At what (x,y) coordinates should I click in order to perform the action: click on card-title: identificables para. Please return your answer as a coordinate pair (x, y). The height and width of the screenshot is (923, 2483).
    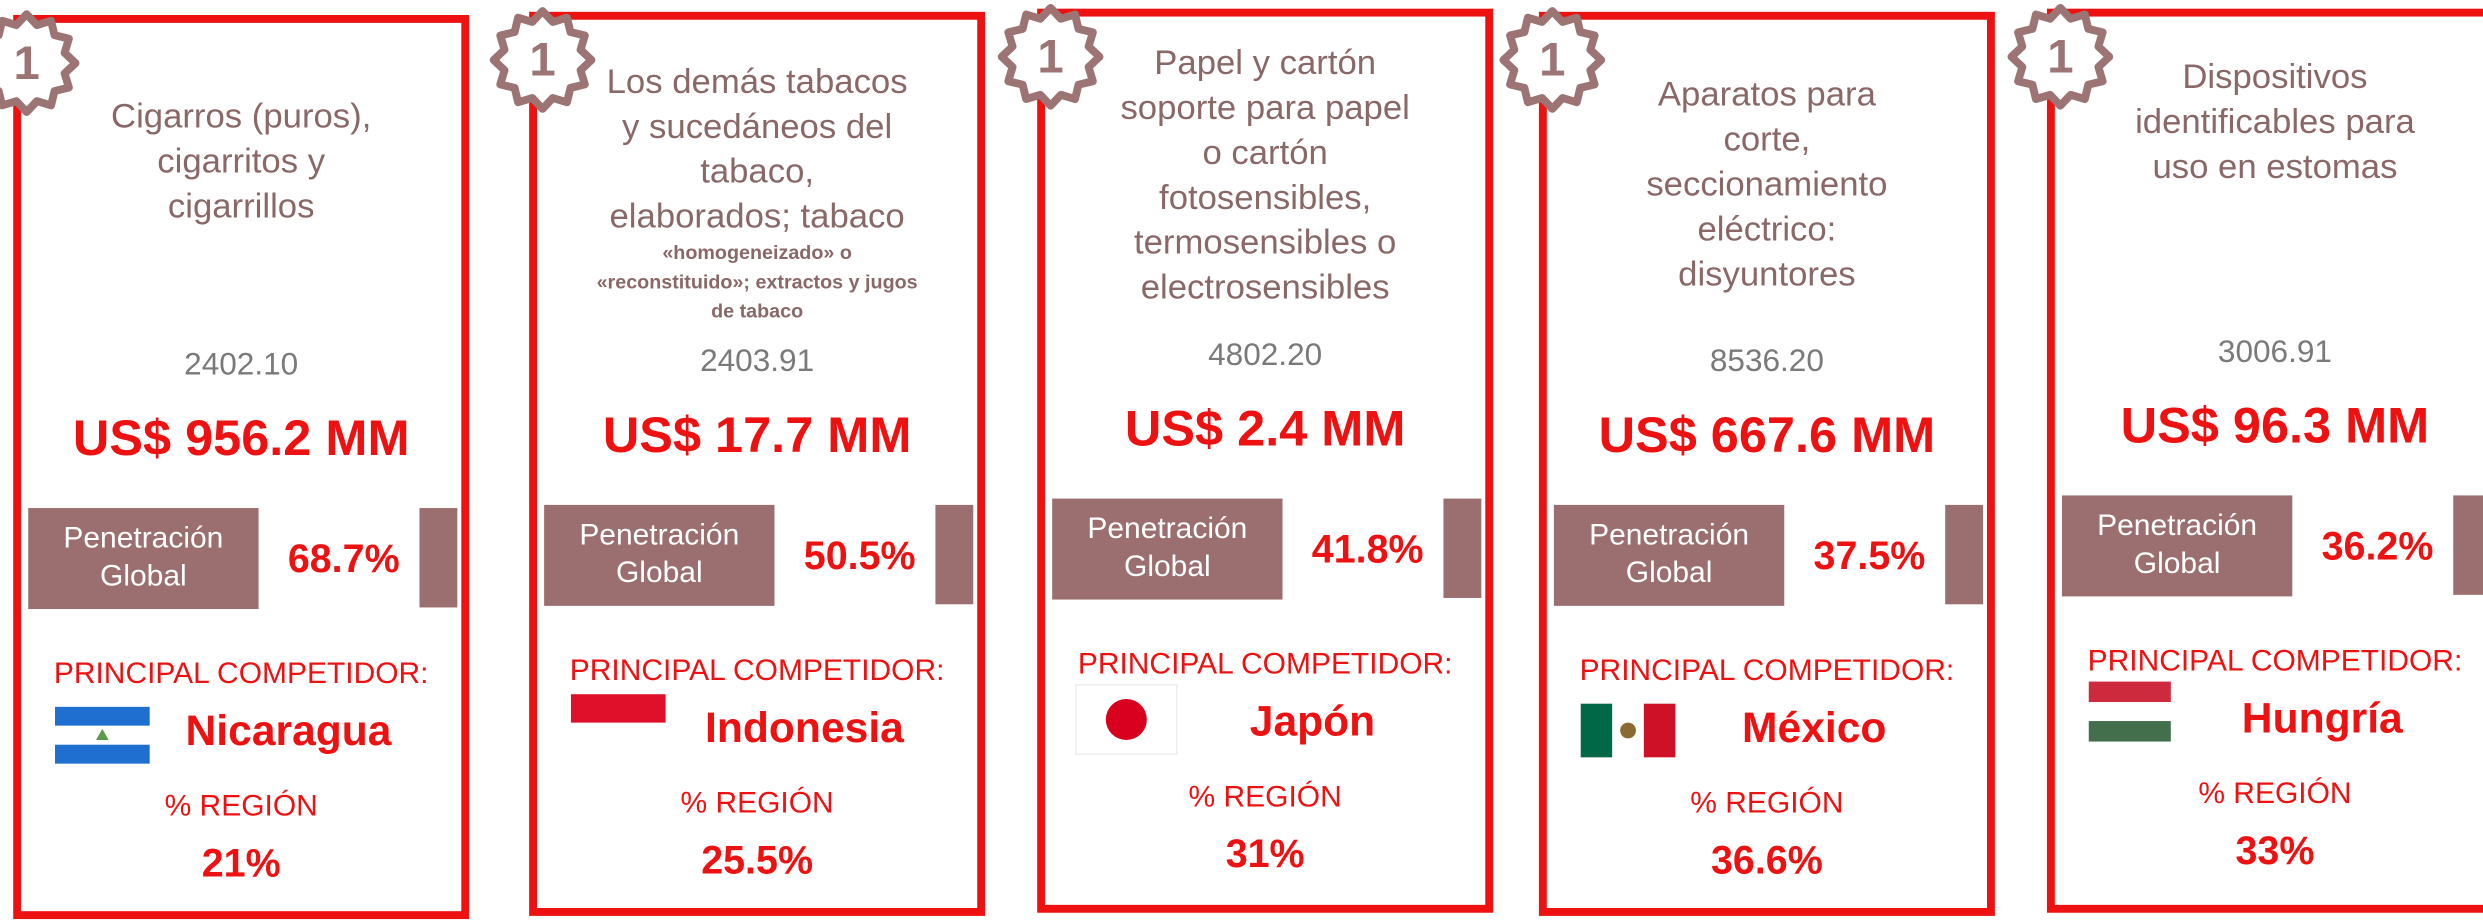
    Looking at the image, I should click on (2275, 122).